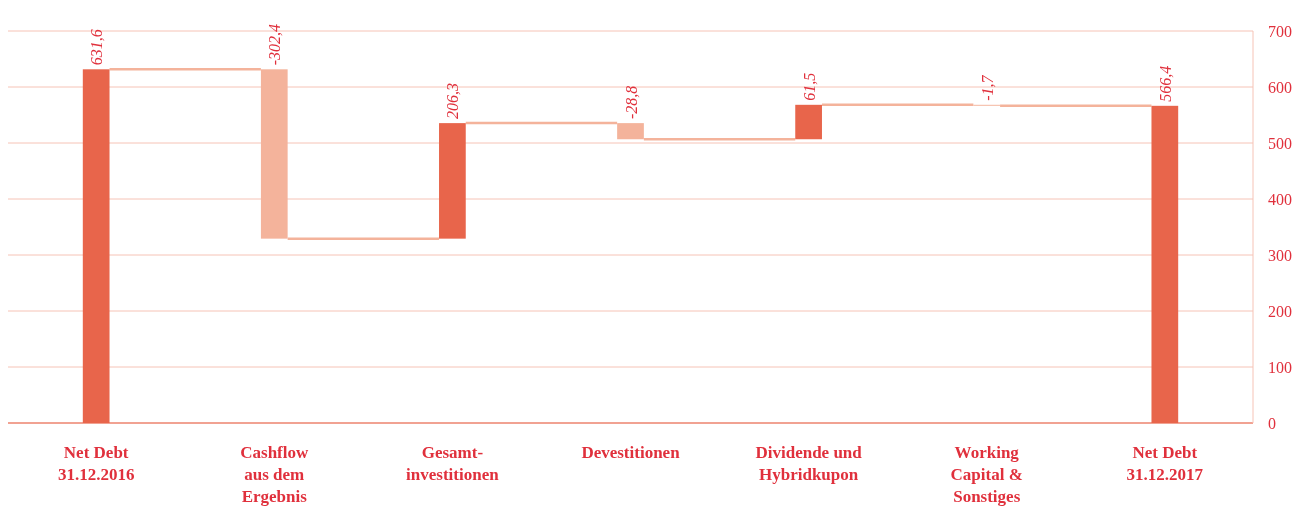 Image resolution: width=1315 pixels, height=511 pixels. Describe the element at coordinates (275, 44) in the screenshot. I see `data-label: -302,4` at that location.